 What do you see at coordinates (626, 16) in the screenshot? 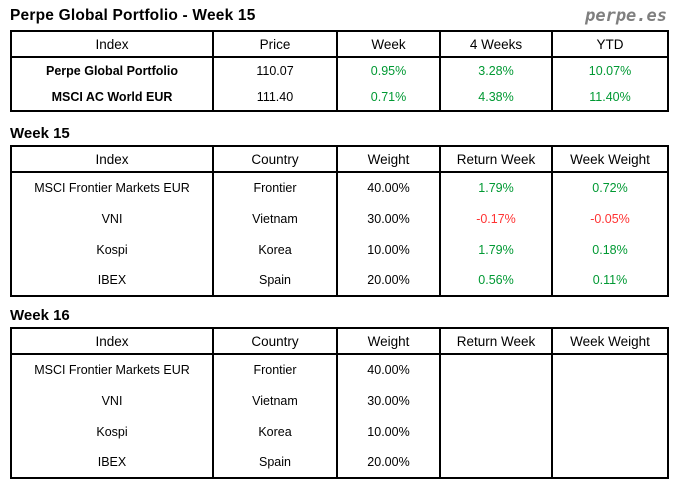
I see `site-logo: perpe.es` at bounding box center [626, 16].